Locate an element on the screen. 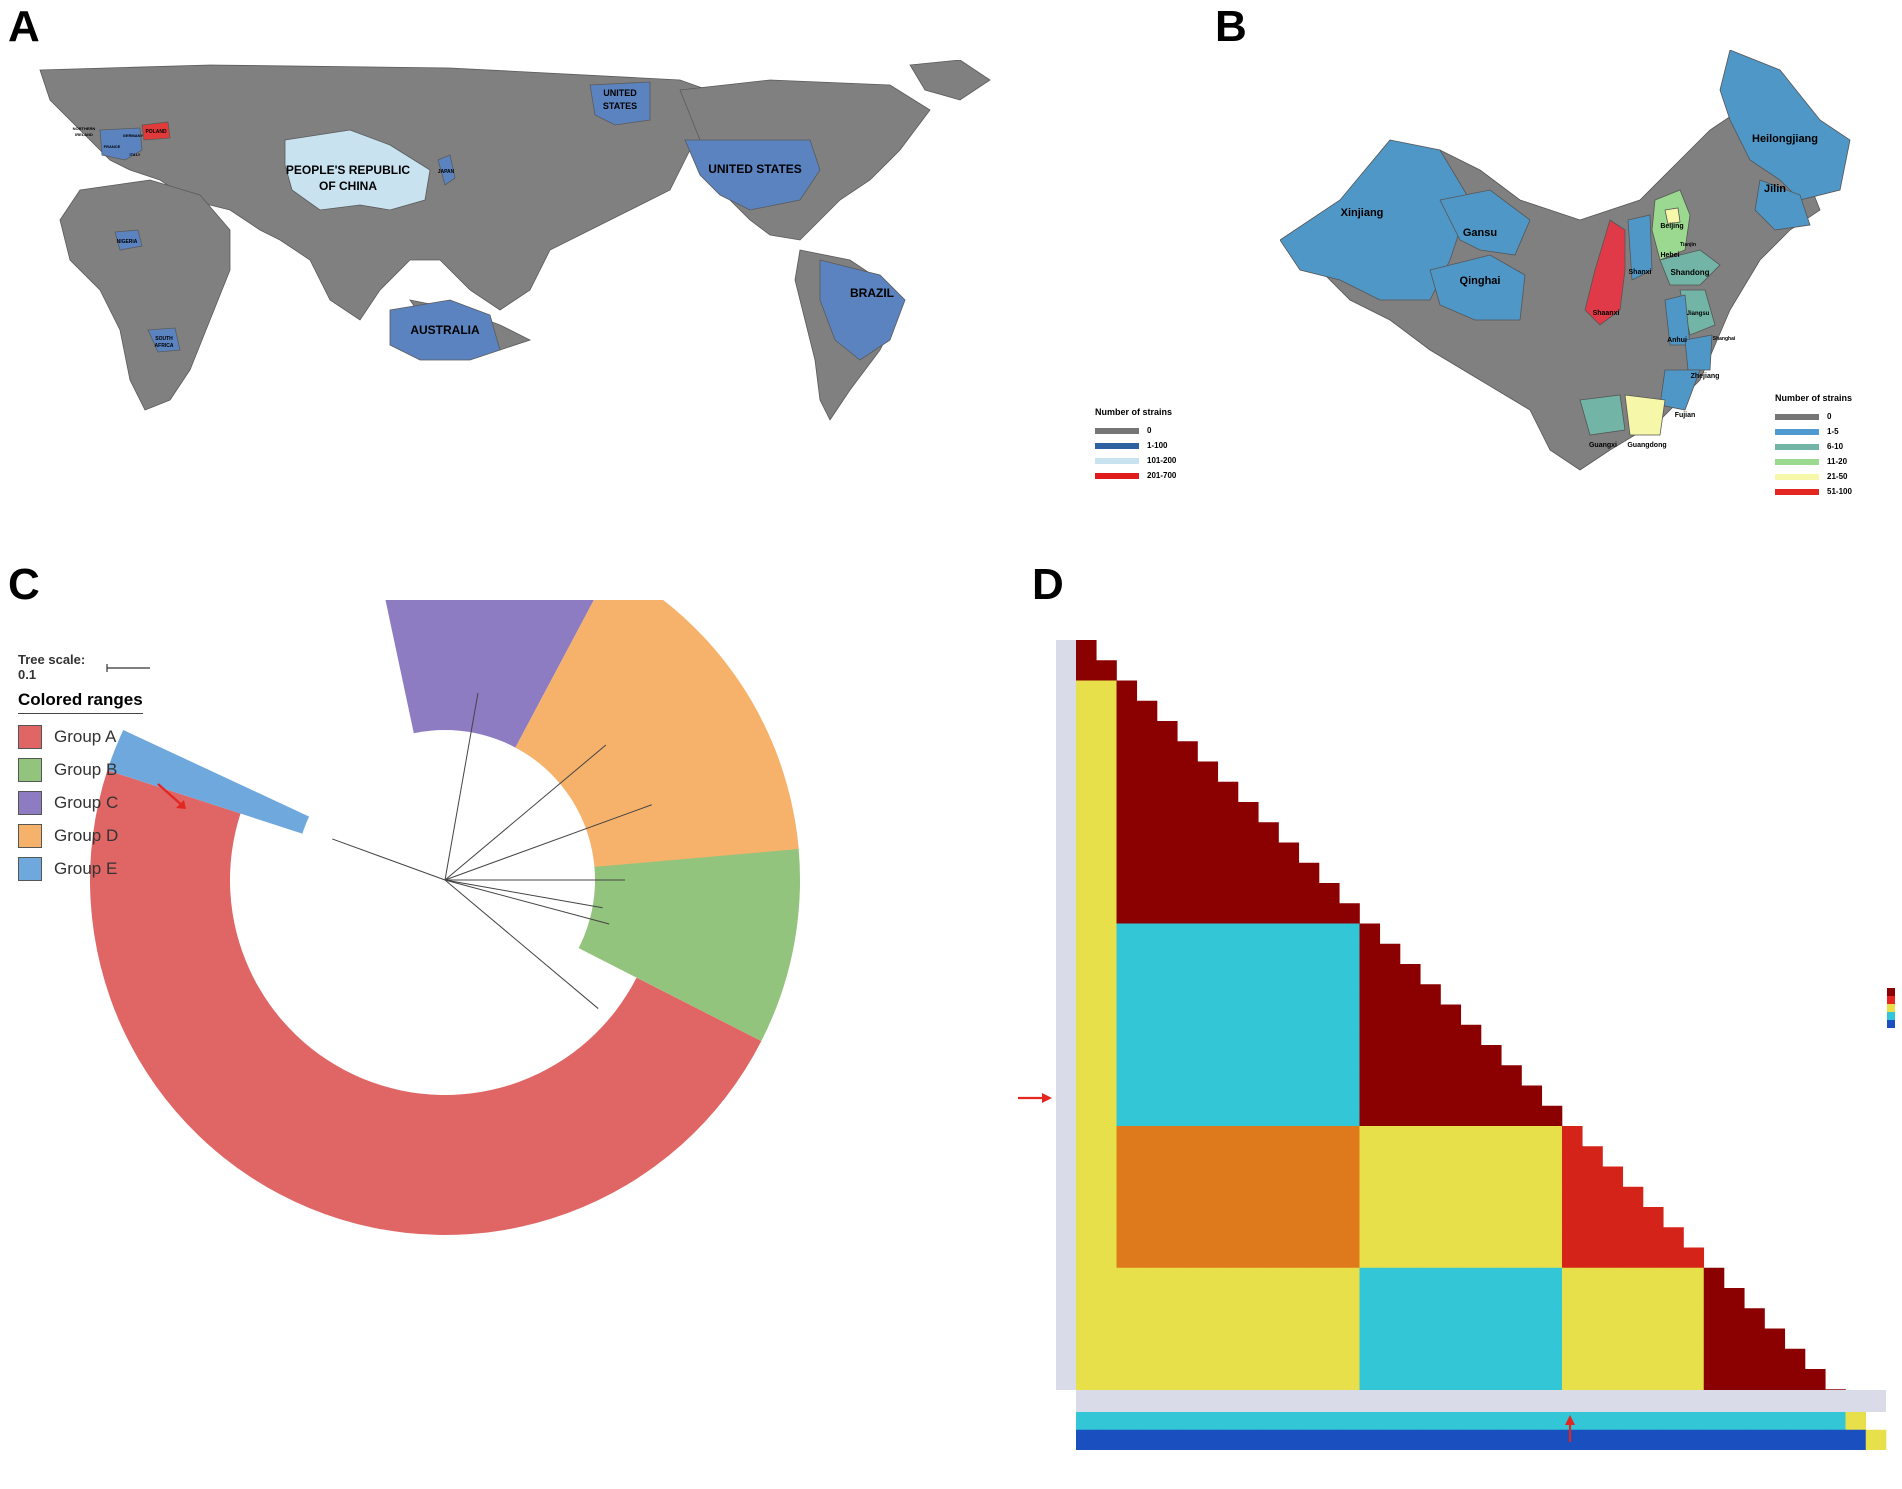 This screenshot has width=1902, height=1489. alaska-label-2: STATES is located at coordinates (620, 106).